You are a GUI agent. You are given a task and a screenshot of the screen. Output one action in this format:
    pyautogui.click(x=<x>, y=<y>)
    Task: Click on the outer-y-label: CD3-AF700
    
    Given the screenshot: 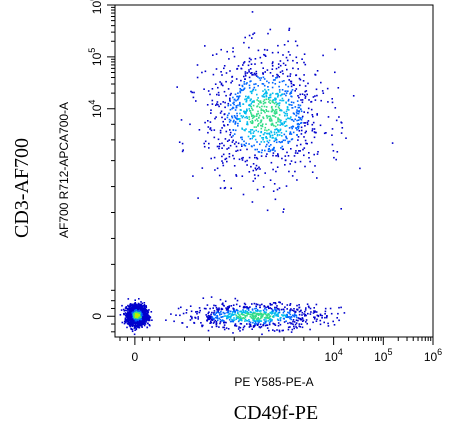 What is the action you would take?
    pyautogui.click(x=22, y=188)
    